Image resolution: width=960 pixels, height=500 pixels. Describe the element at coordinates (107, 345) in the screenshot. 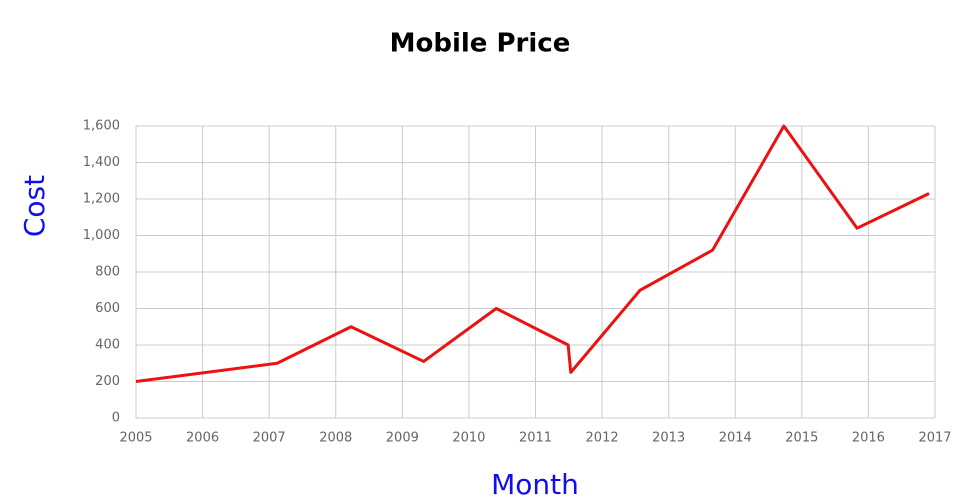

I see `y-tick-label: 400` at that location.